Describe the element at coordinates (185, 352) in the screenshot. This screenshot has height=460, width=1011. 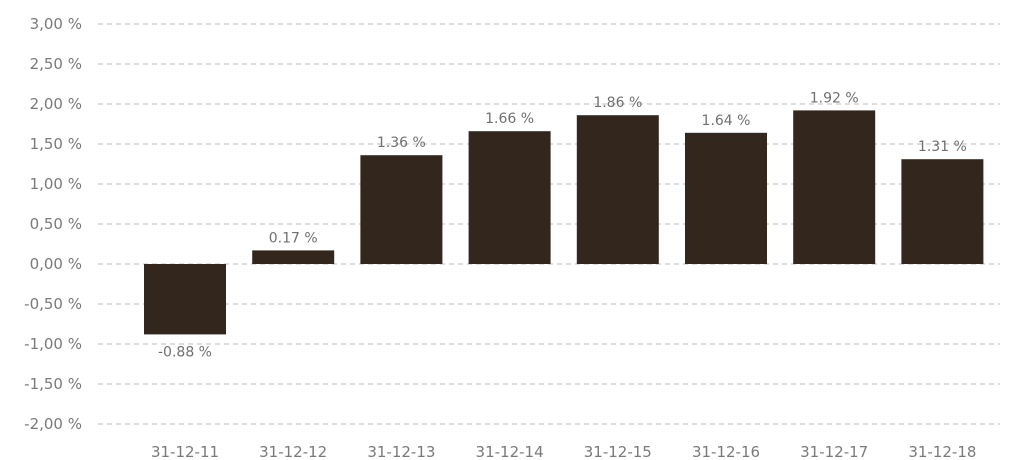
I see `data-label: -0.88 %` at that location.